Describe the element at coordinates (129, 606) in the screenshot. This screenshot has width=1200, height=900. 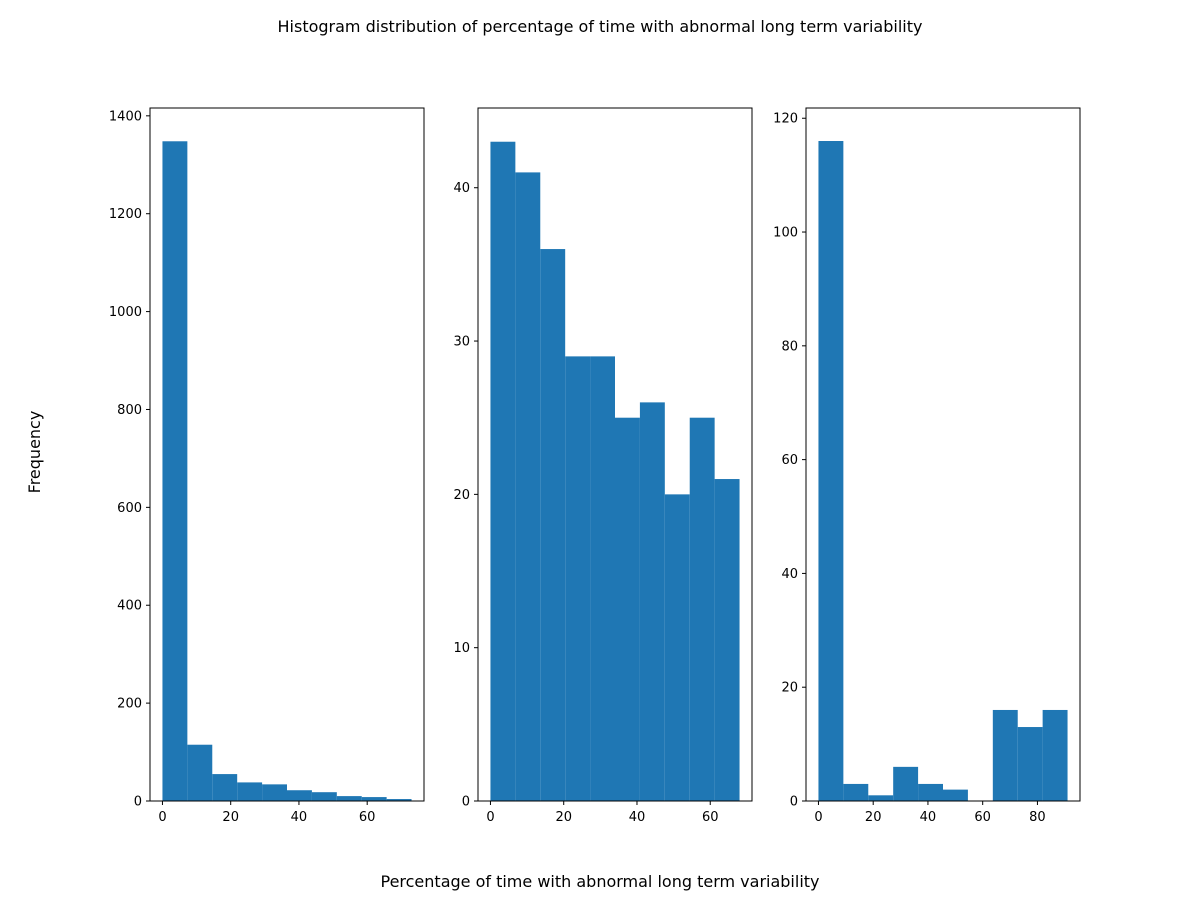
I see `y-tick-label: 400` at that location.